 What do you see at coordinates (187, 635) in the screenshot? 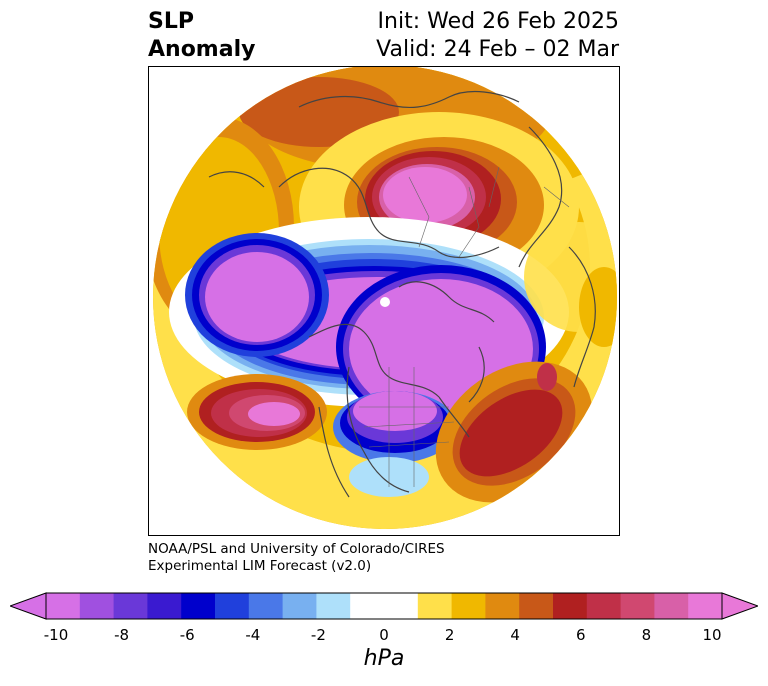
I see `colorbar-tick-label: -6` at bounding box center [187, 635].